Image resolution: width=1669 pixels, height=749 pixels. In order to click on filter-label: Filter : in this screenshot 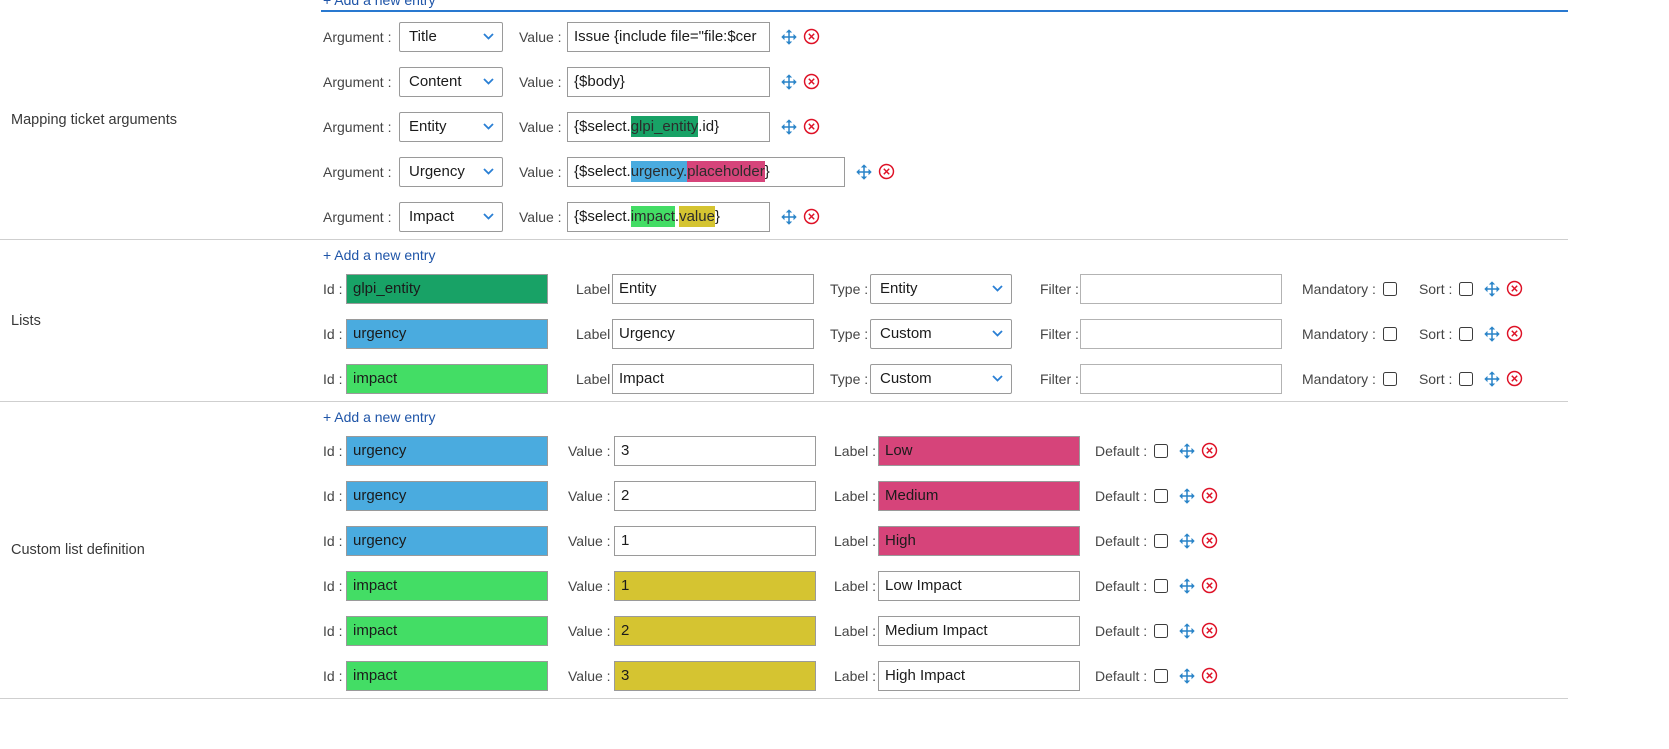, I will do `click(1059, 333)`.